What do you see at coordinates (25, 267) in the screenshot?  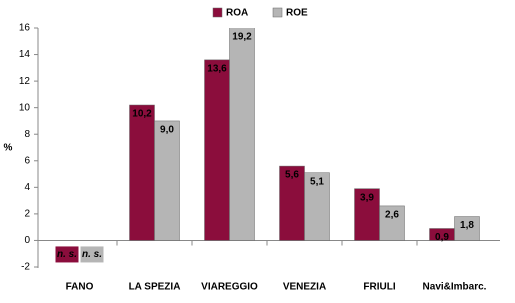 I see `y-tick-label: -2` at bounding box center [25, 267].